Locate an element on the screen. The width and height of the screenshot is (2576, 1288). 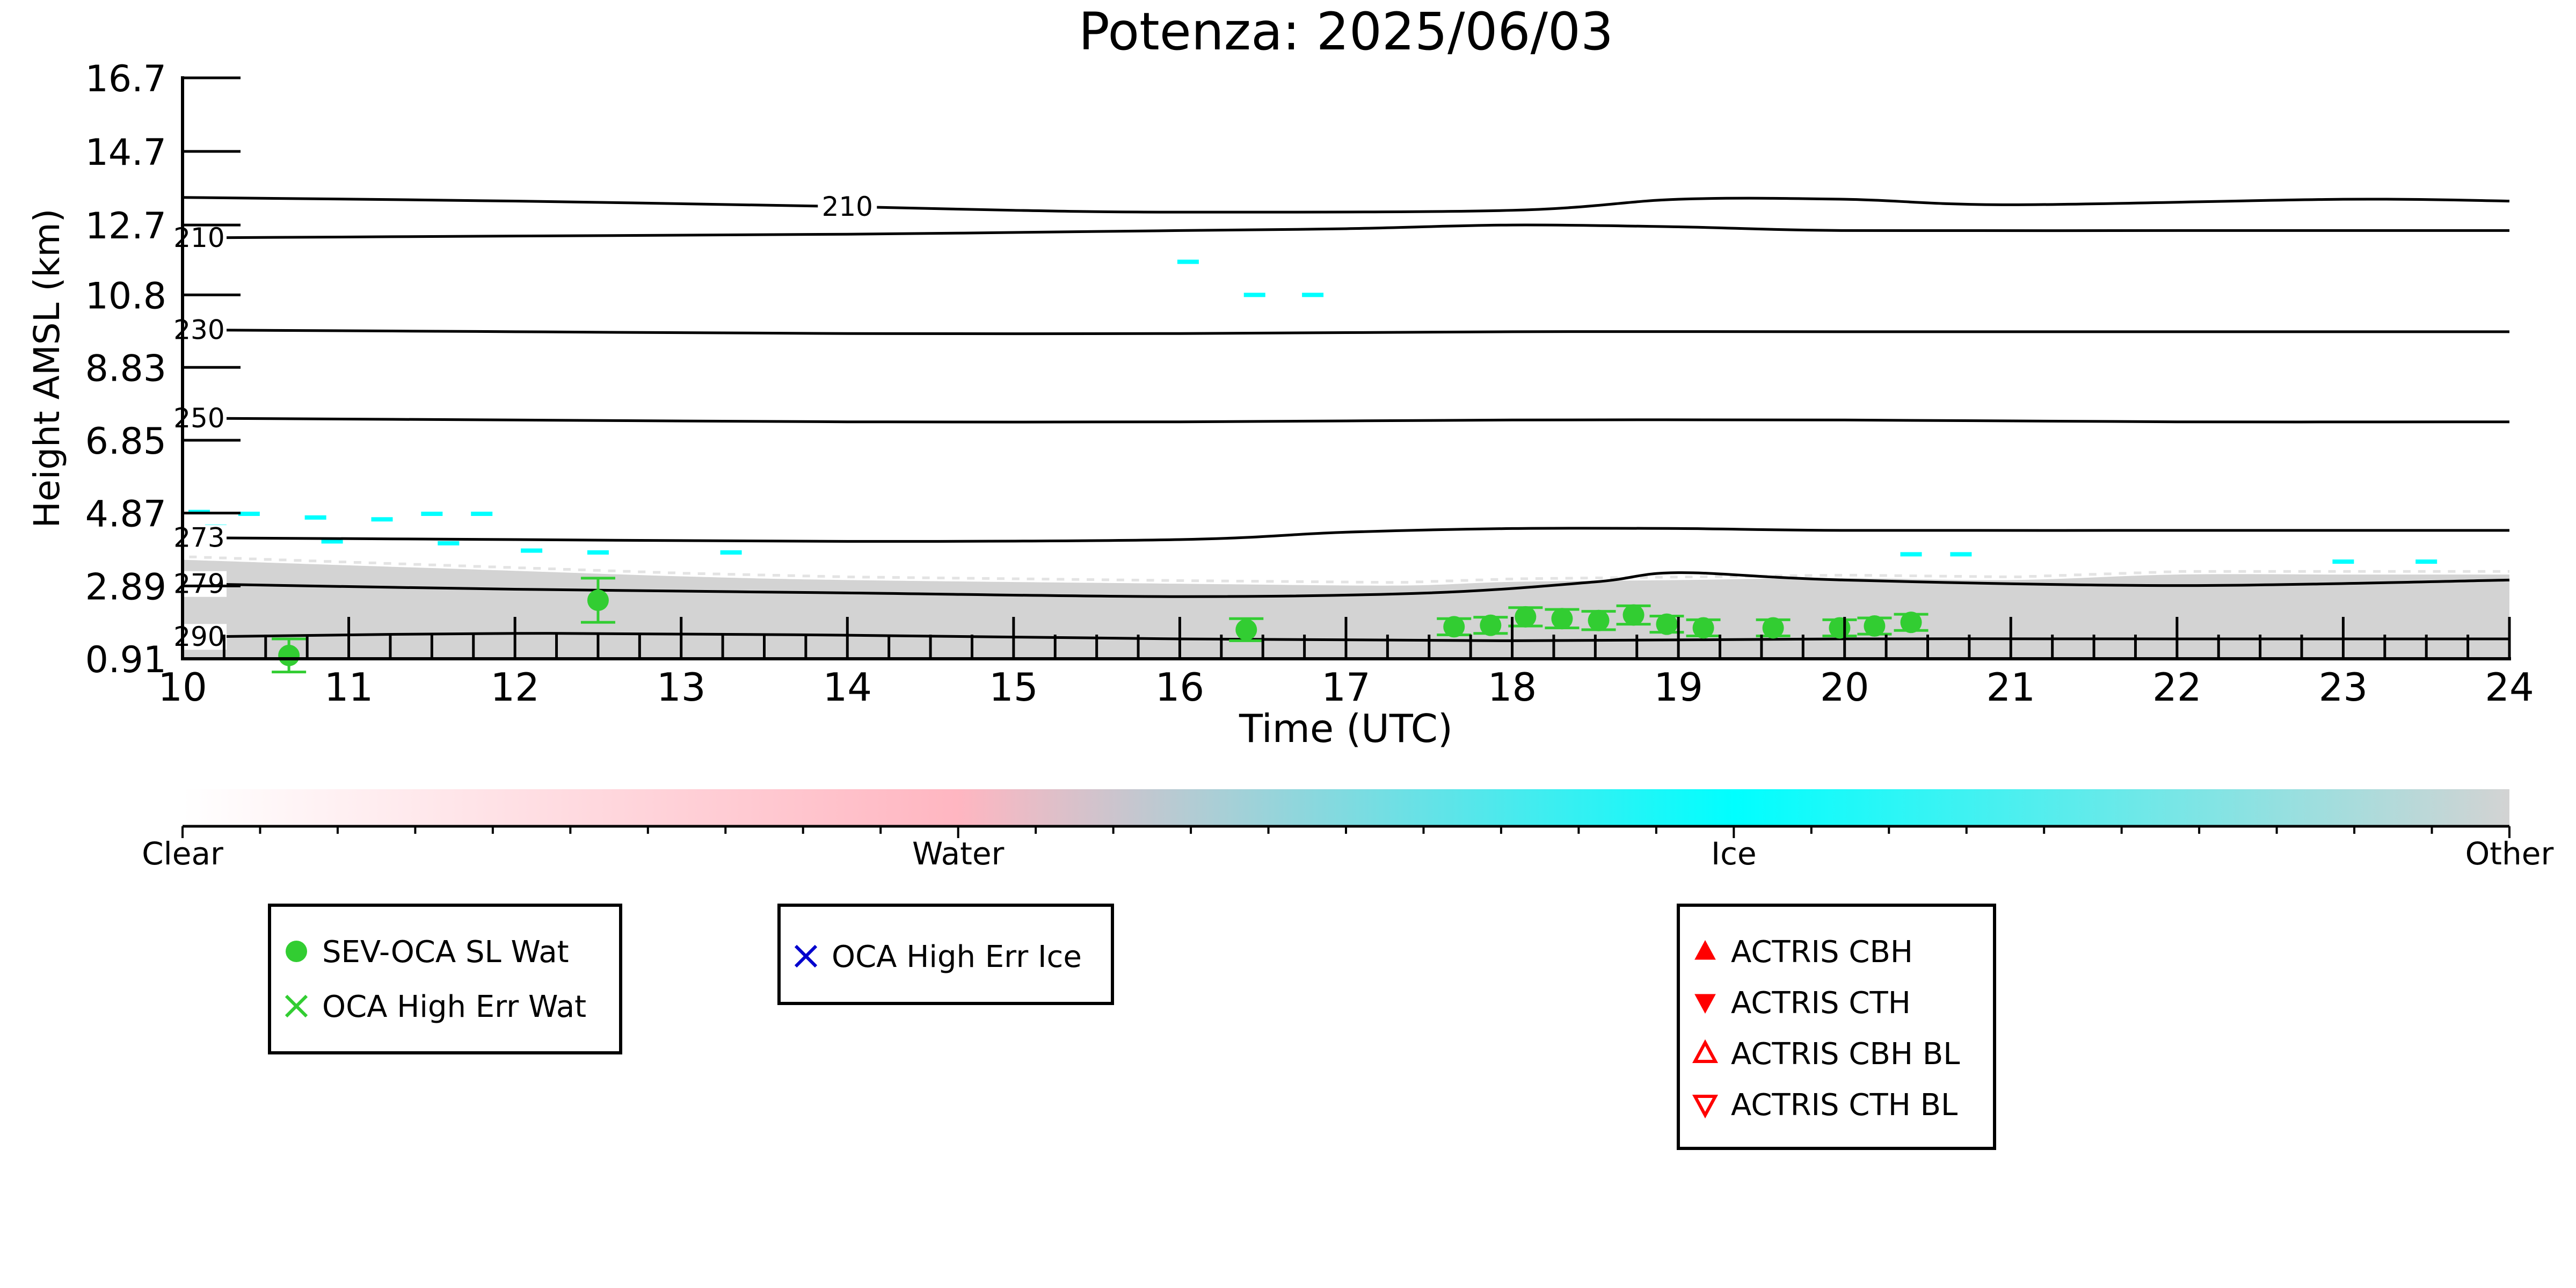
y-tick-label: 14.7 is located at coordinates (125, 153).